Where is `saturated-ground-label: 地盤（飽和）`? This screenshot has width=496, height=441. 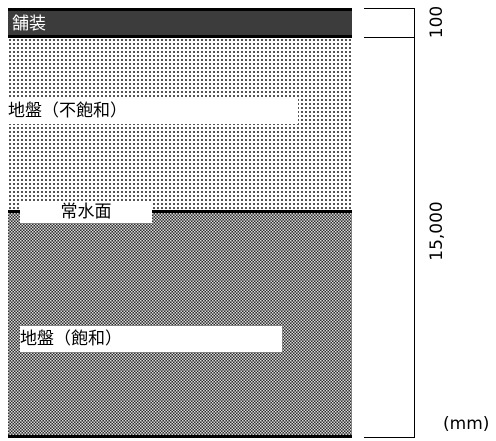
saturated-ground-label: 地盤（飽和） is located at coordinates (151, 339).